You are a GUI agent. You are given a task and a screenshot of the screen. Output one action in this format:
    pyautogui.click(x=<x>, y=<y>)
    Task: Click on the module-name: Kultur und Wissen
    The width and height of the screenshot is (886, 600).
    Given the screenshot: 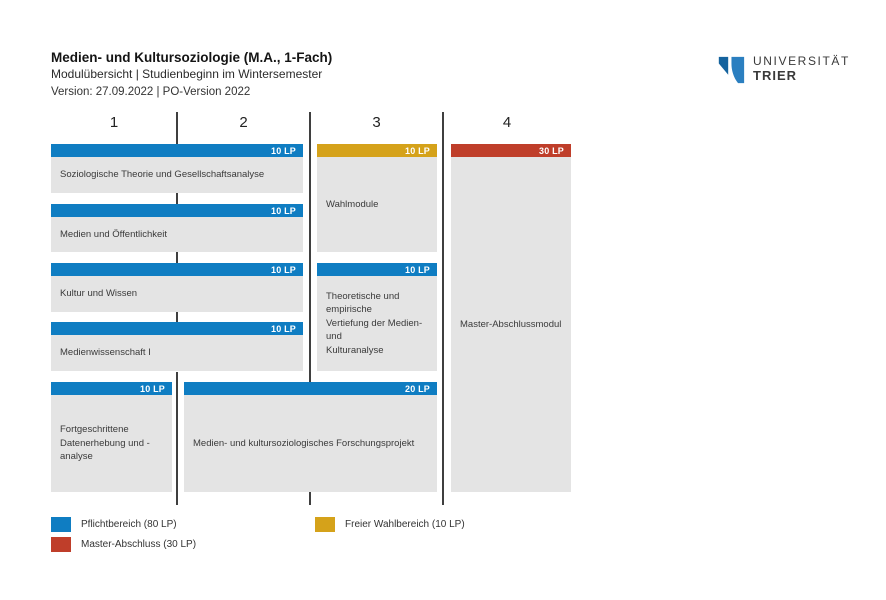 What is the action you would take?
    pyautogui.click(x=99, y=294)
    